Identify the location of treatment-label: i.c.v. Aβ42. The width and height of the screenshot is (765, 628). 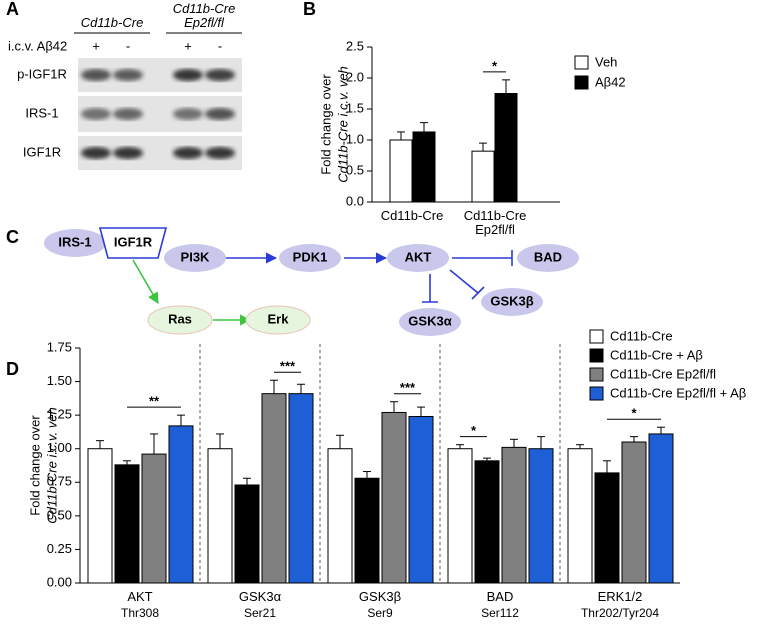
(37, 45).